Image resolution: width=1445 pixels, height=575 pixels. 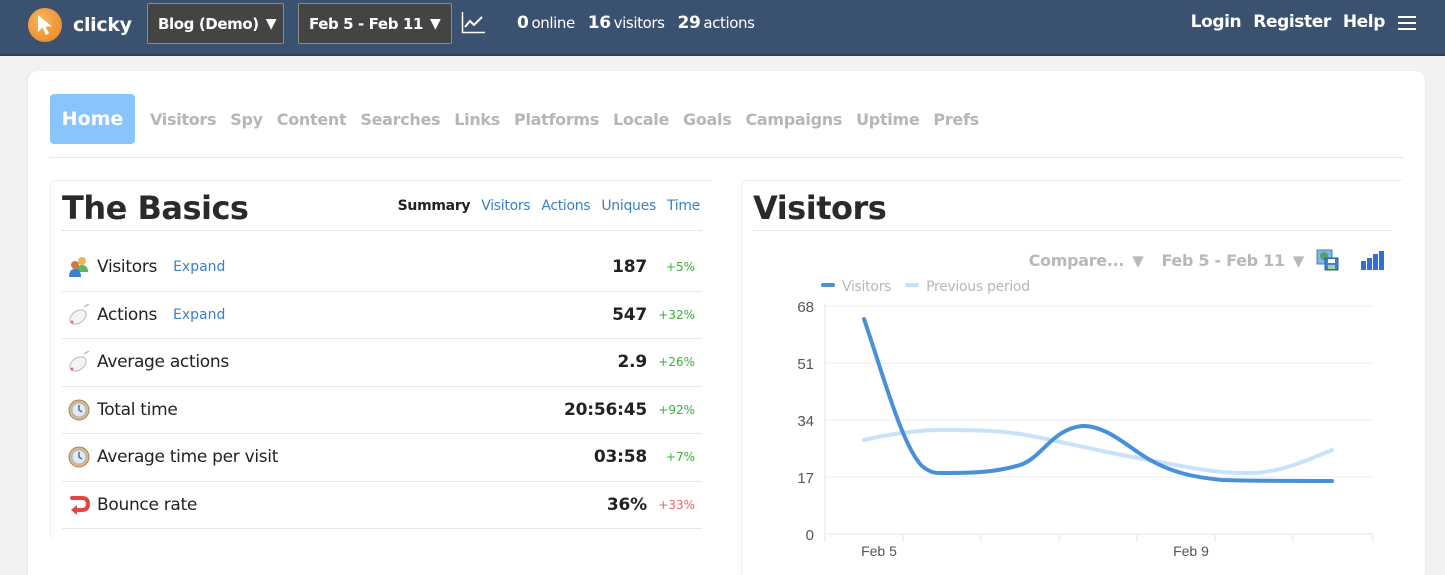 I want to click on svg-text: 68, so click(x=805, y=307).